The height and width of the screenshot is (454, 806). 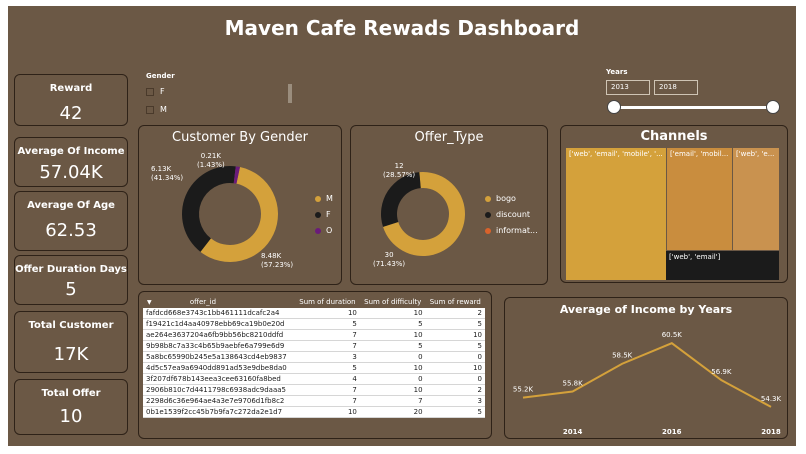 What do you see at coordinates (156, 109) in the screenshot?
I see `gender-option-m: M` at bounding box center [156, 109].